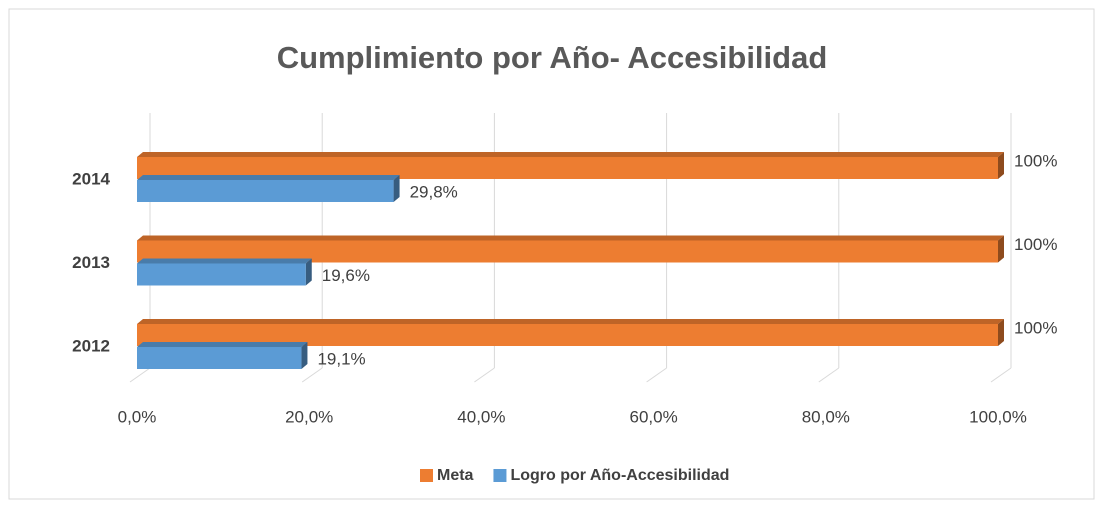 Image resolution: width=1104 pixels, height=508 pixels. I want to click on x-tick-label: 60,0%, so click(653, 416).